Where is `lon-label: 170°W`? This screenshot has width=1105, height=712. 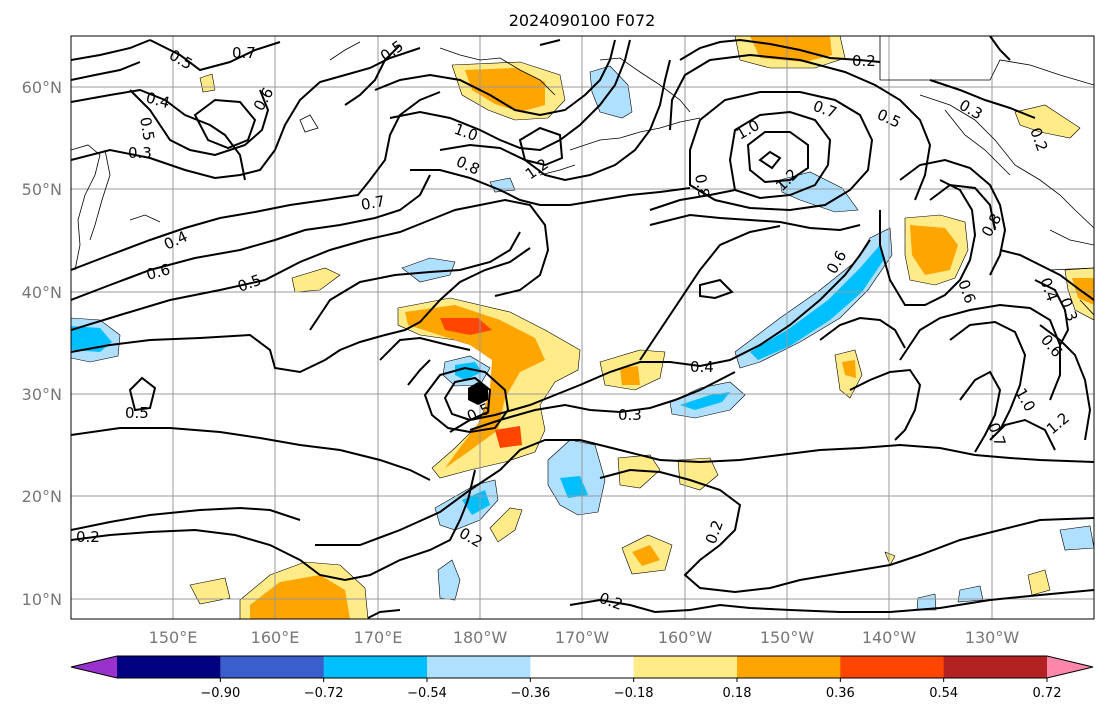
lon-label: 170°W is located at coordinates (582, 637).